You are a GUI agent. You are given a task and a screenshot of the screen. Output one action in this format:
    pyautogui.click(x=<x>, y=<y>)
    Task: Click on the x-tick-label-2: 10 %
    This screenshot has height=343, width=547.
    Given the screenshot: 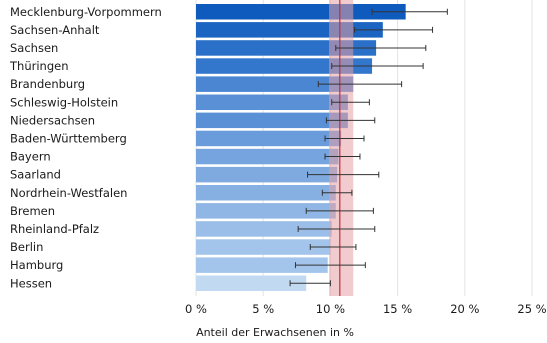 What is the action you would take?
    pyautogui.click(x=330, y=309)
    